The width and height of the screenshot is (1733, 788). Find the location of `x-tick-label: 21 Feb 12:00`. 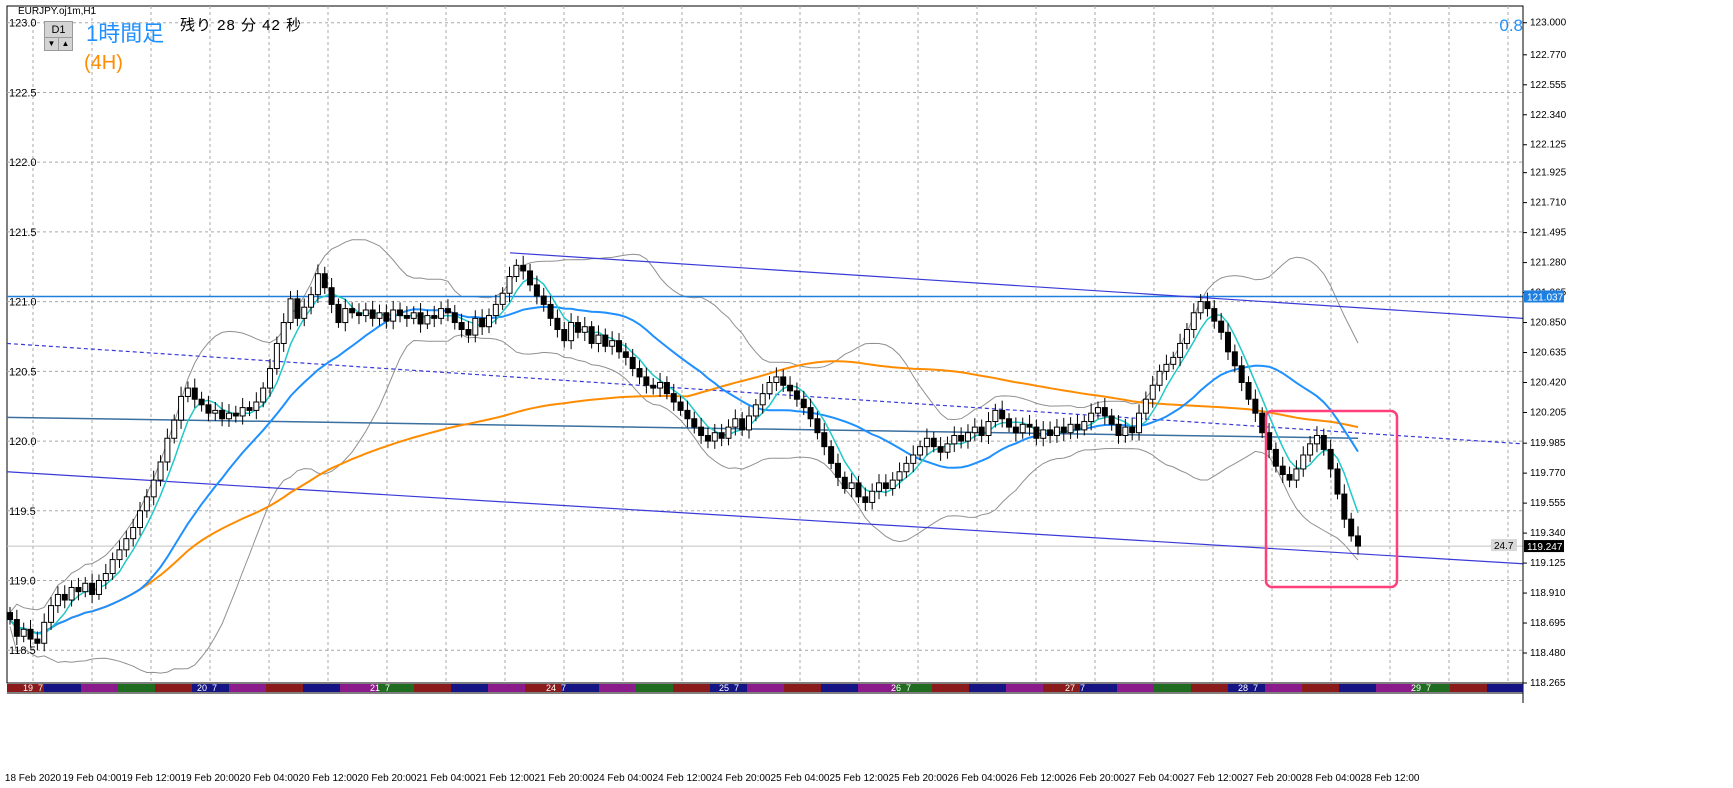

x-tick-label: 21 Feb 12:00 is located at coordinates (505, 778).